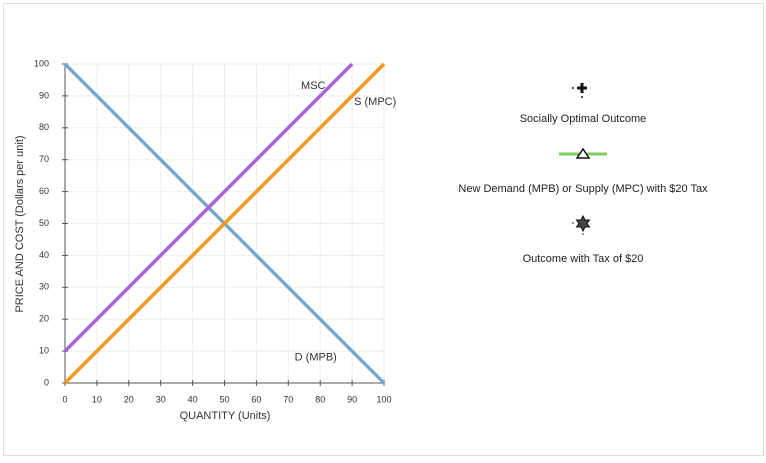 The image size is (766, 463). Describe the element at coordinates (583, 223) in the screenshot. I see `star-icon` at that location.